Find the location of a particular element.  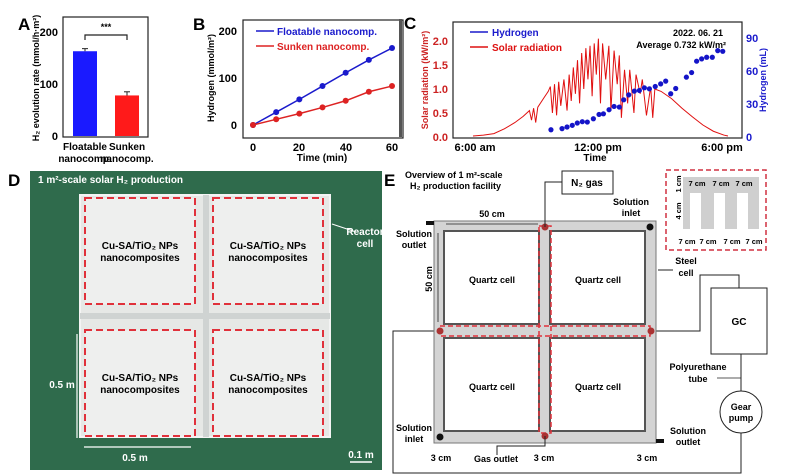

e-solution-outlet: outlet is located at coordinates (688, 442).